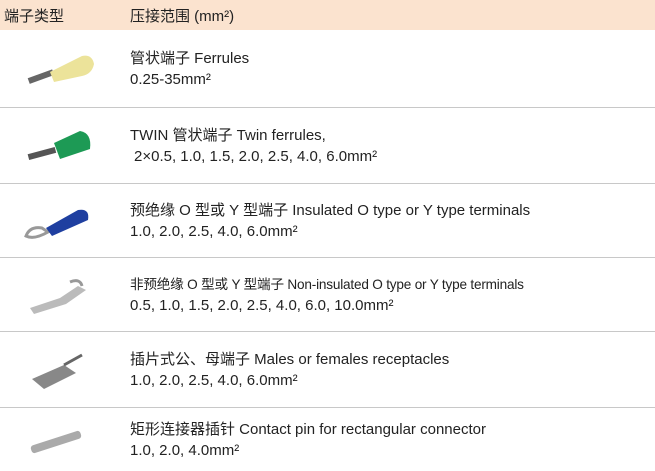 The width and height of the screenshot is (655, 471). I want to click on table-header: 端子类型 压接范围 (mm²), so click(327, 15).